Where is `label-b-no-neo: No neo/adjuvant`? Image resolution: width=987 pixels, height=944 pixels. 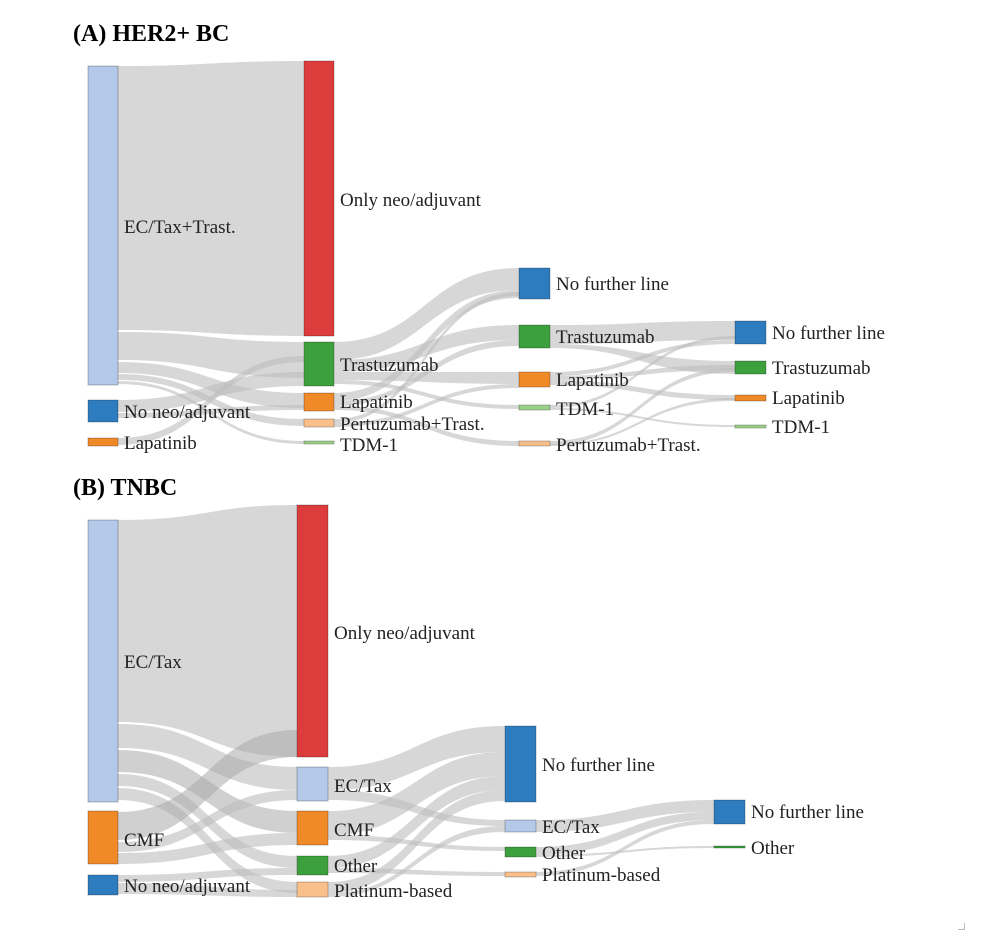
label-b-no-neo: No neo/adjuvant is located at coordinates (187, 886).